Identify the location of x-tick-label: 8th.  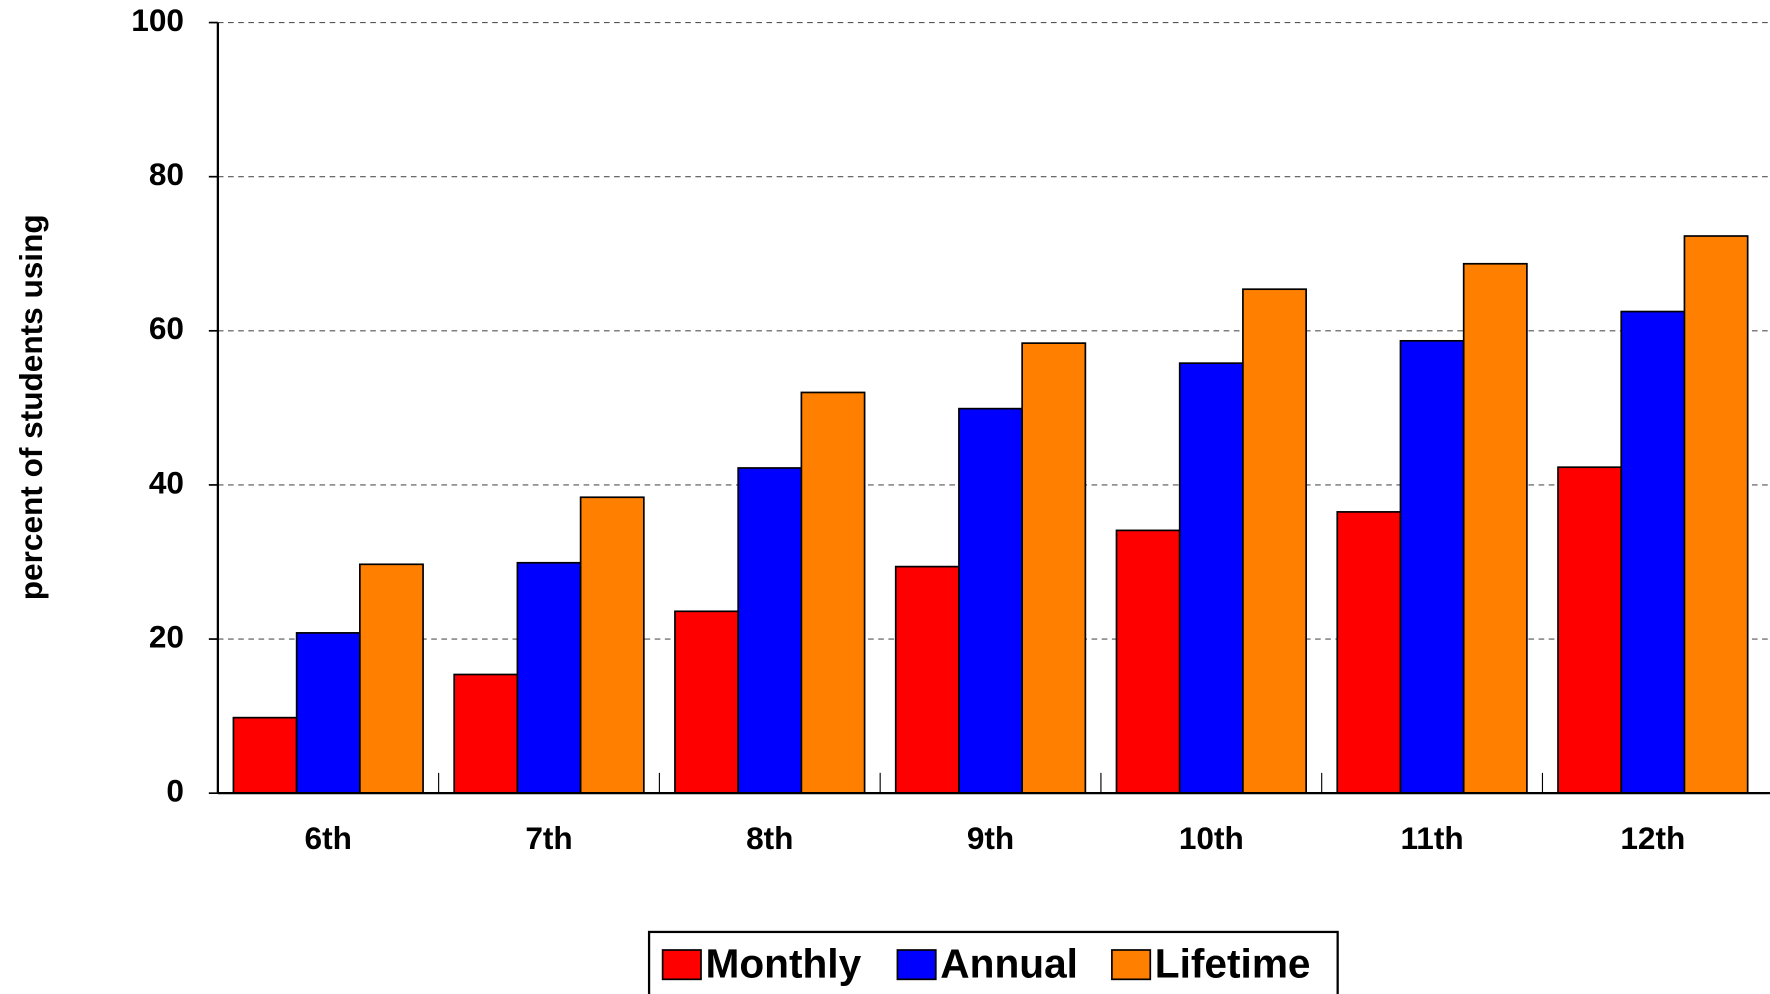
(769, 838).